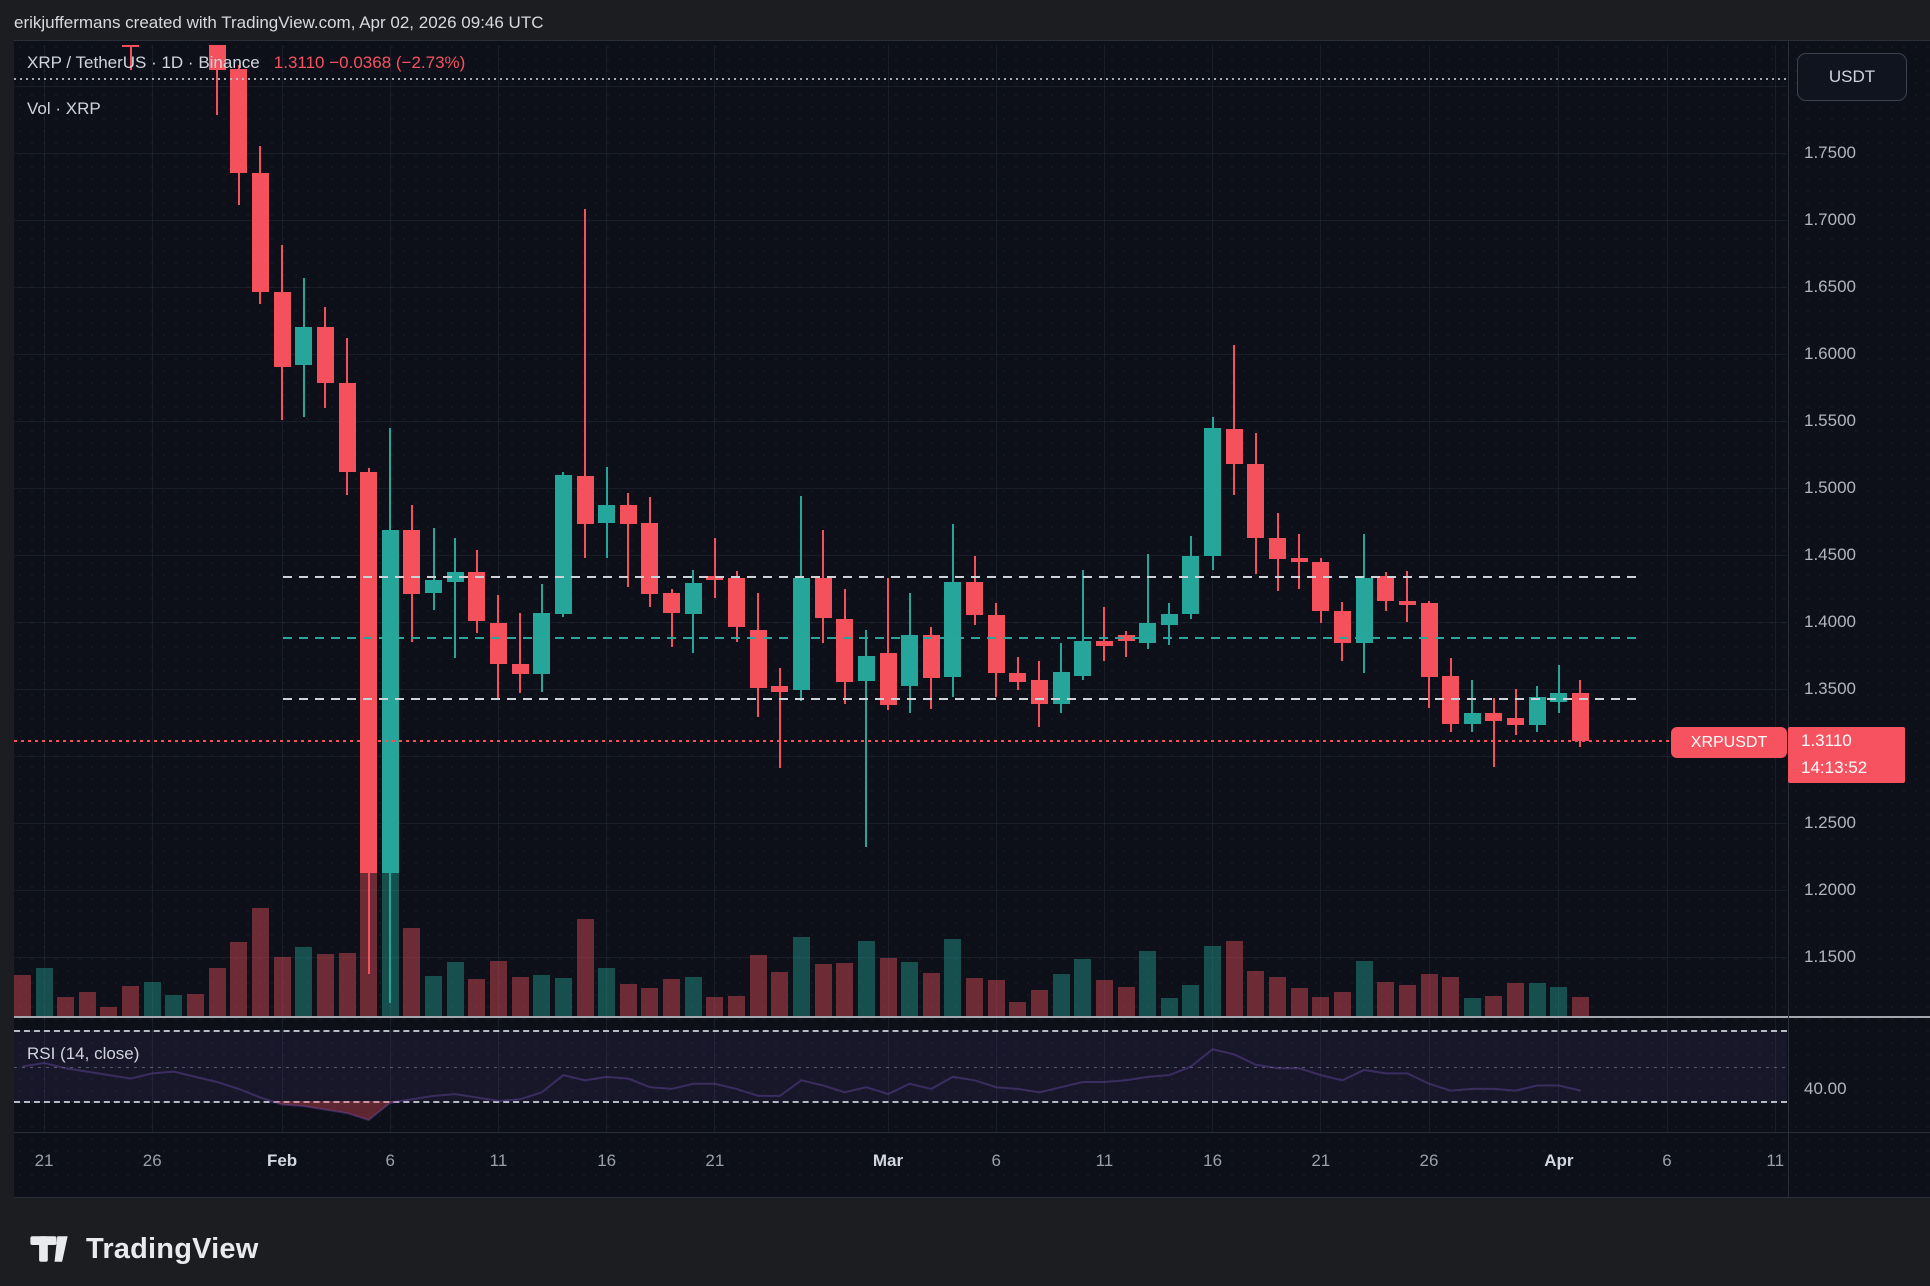  Describe the element at coordinates (888, 1160) in the screenshot. I see `time-axis-label: Mar` at that location.